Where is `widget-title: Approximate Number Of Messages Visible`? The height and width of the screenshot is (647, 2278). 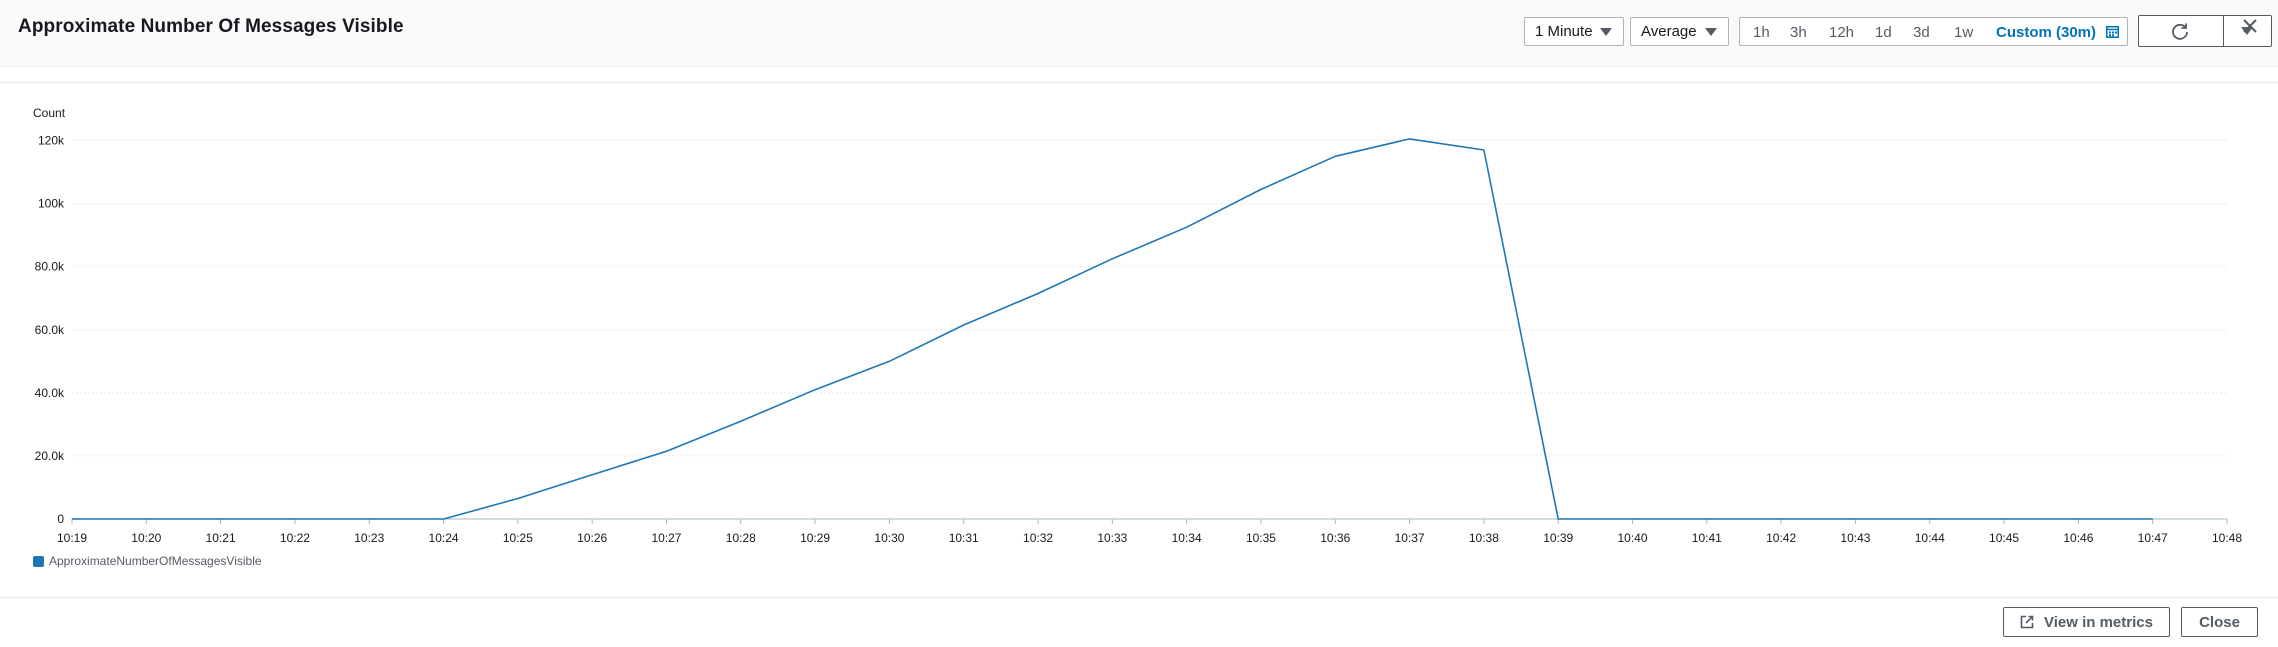 widget-title: Approximate Number Of Messages Visible is located at coordinates (211, 26).